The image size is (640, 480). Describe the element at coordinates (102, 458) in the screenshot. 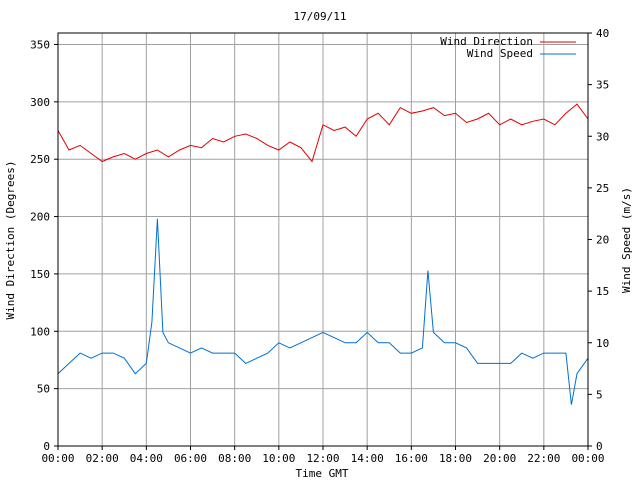

I see `x-tick-label: 02:00` at that location.